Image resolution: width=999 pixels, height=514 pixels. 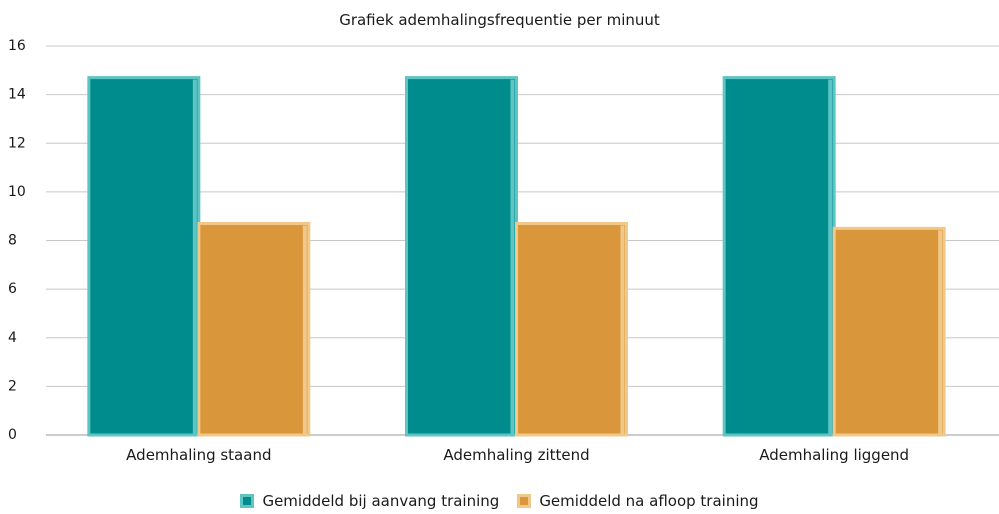 What do you see at coordinates (649, 501) in the screenshot?
I see `legend-label-afloop: Gemiddeld na afloop training` at bounding box center [649, 501].